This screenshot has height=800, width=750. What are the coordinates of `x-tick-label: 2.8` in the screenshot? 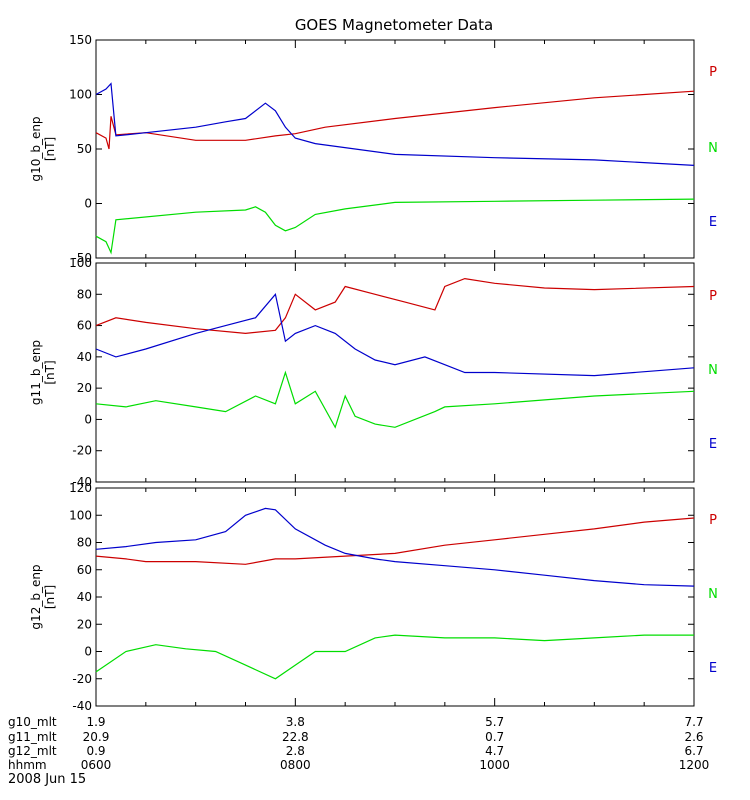 It's located at (295, 751).